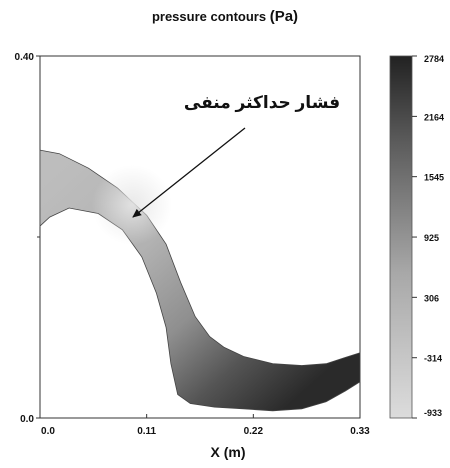 This screenshot has height=468, width=450. What do you see at coordinates (48, 431) in the screenshot?
I see `x-tick-label: 0.0` at bounding box center [48, 431].